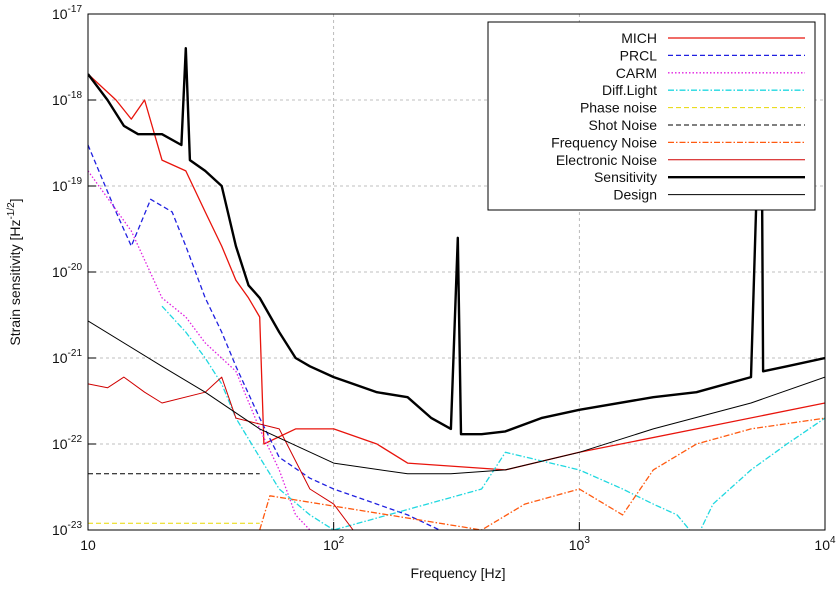 Image resolution: width=837 pixels, height=592 pixels. What do you see at coordinates (15, 283) in the screenshot?
I see `y-label-main: Strain sensitivity [Hz` at bounding box center [15, 283].